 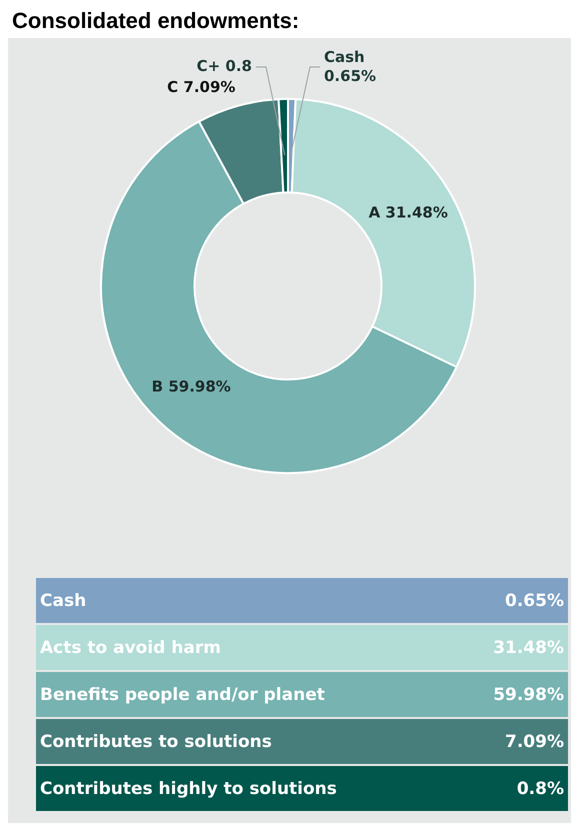 I want to click on text: Cash, so click(x=63, y=600).